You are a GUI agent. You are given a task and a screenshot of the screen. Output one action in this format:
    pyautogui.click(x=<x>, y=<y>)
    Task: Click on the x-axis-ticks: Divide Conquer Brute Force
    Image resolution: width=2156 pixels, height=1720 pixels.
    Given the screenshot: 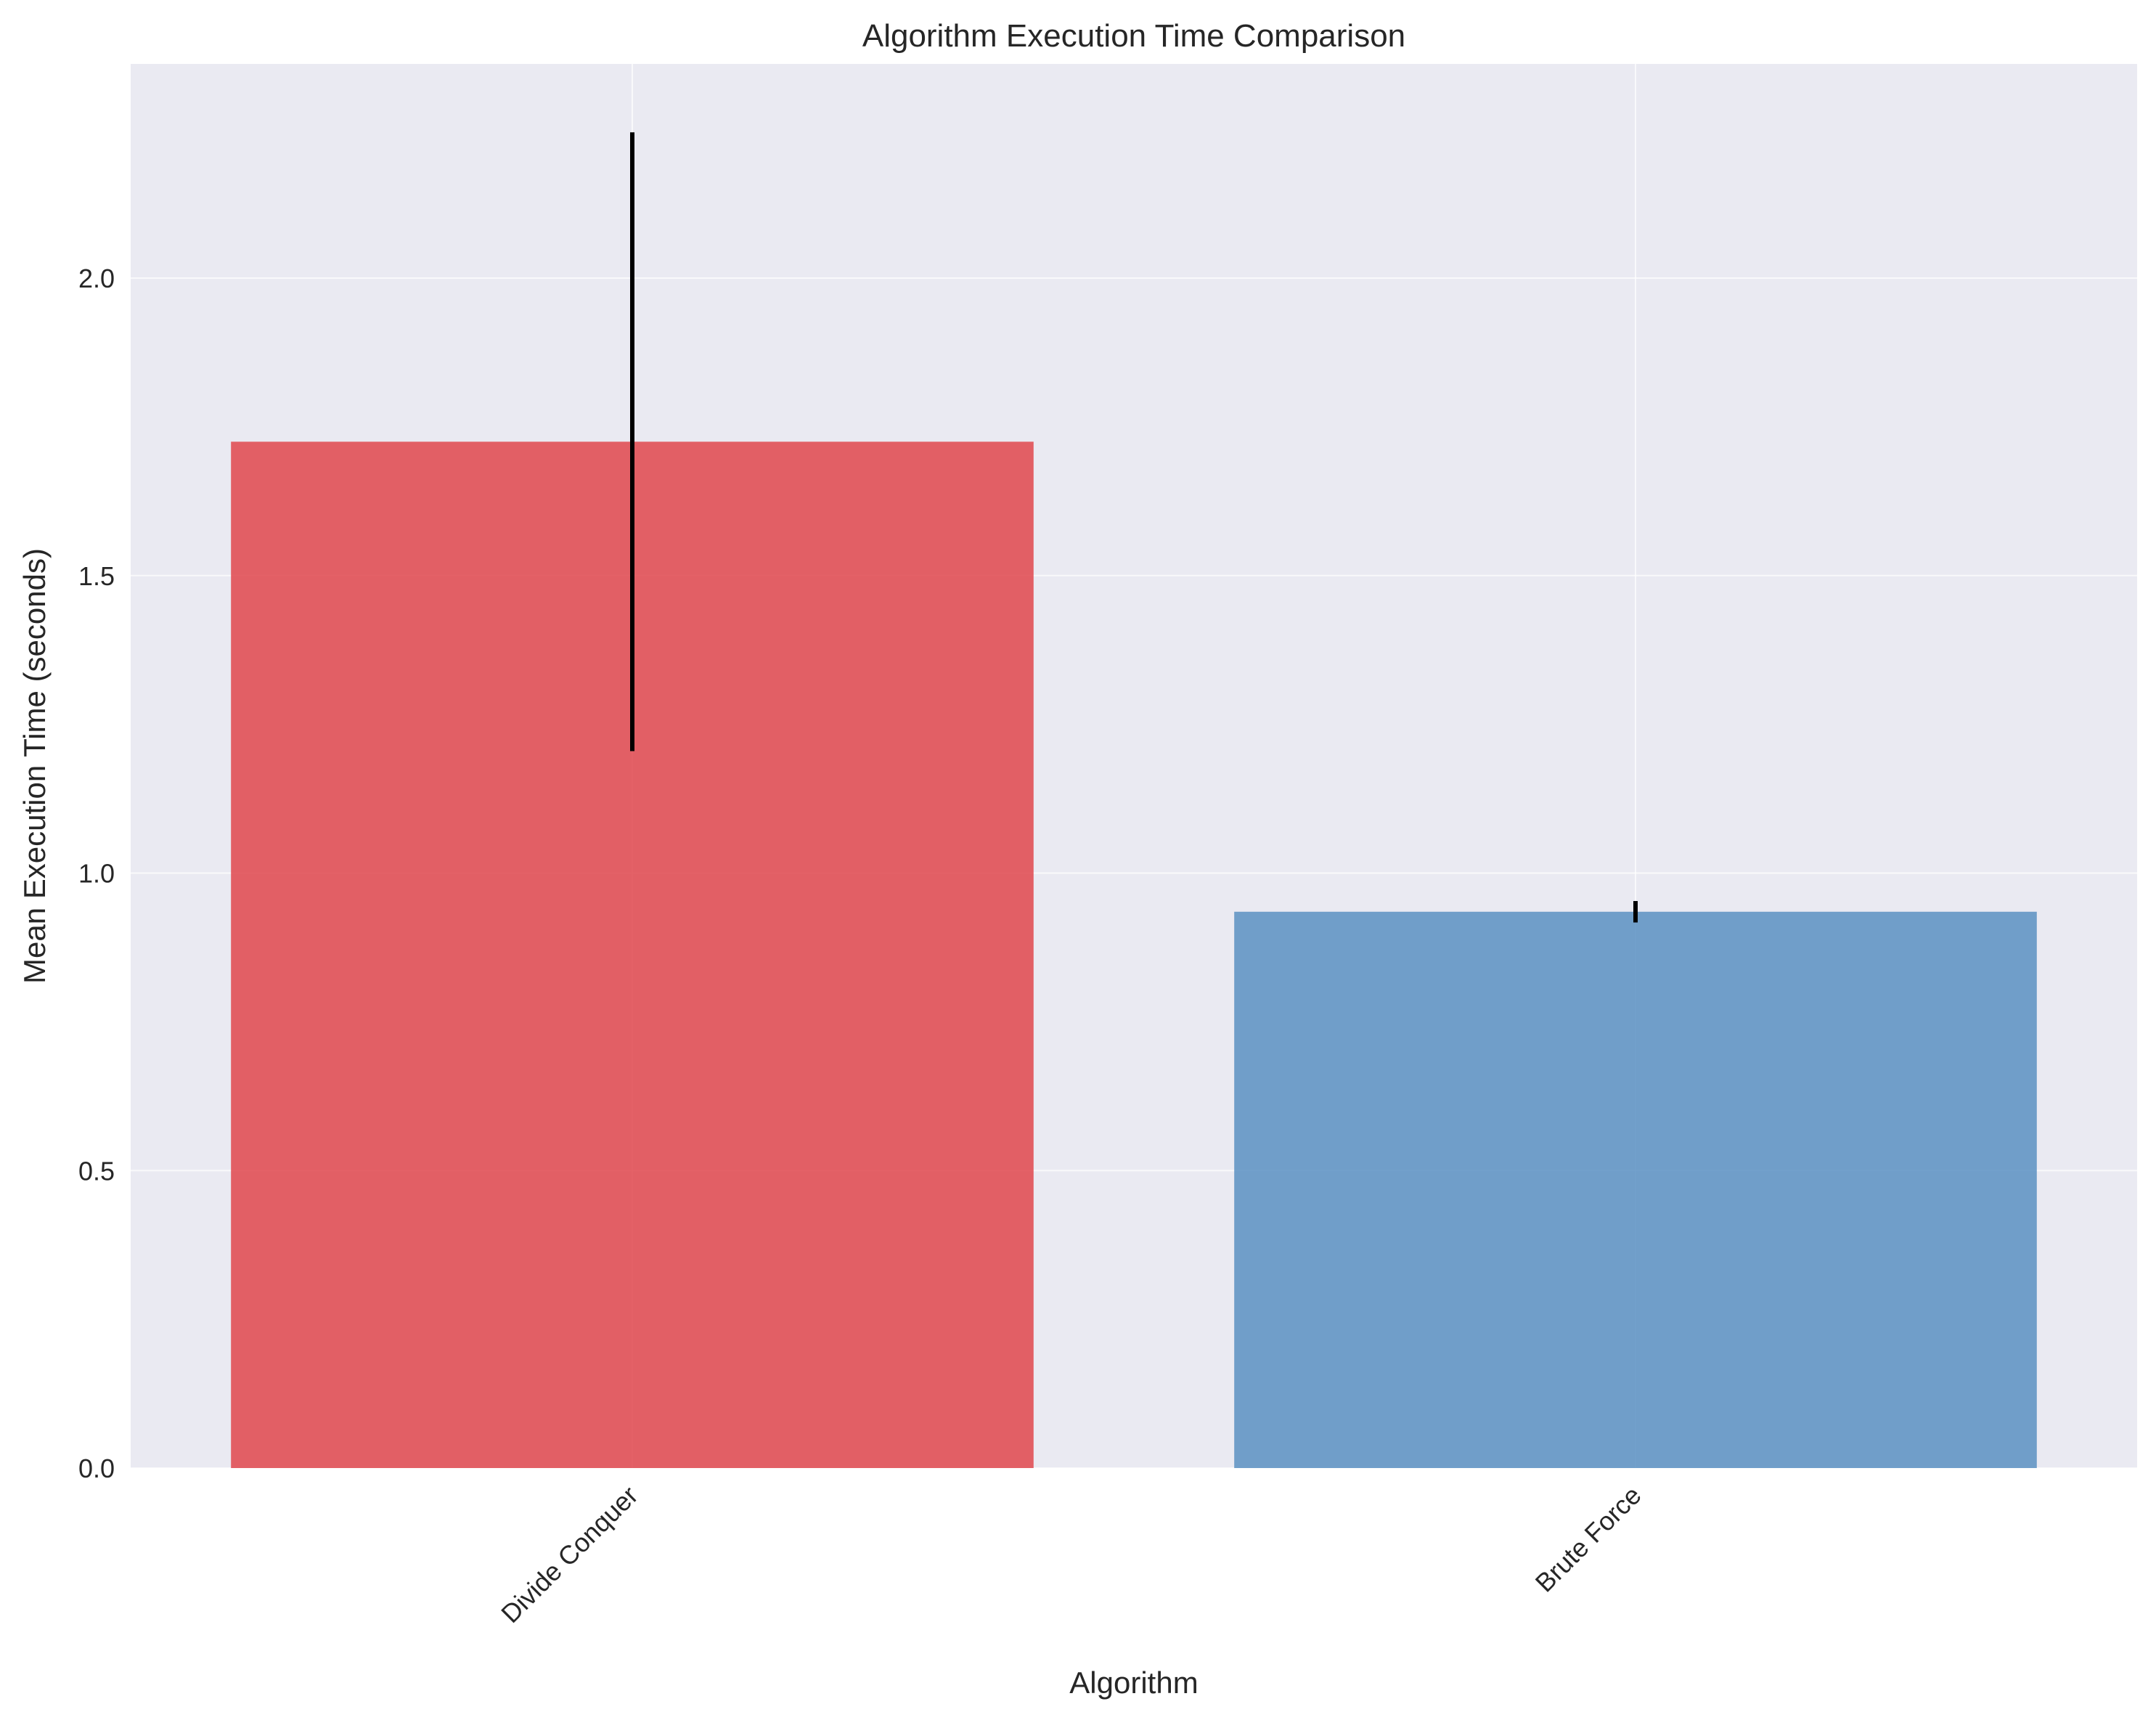 What is the action you would take?
    pyautogui.click(x=1070, y=1554)
    